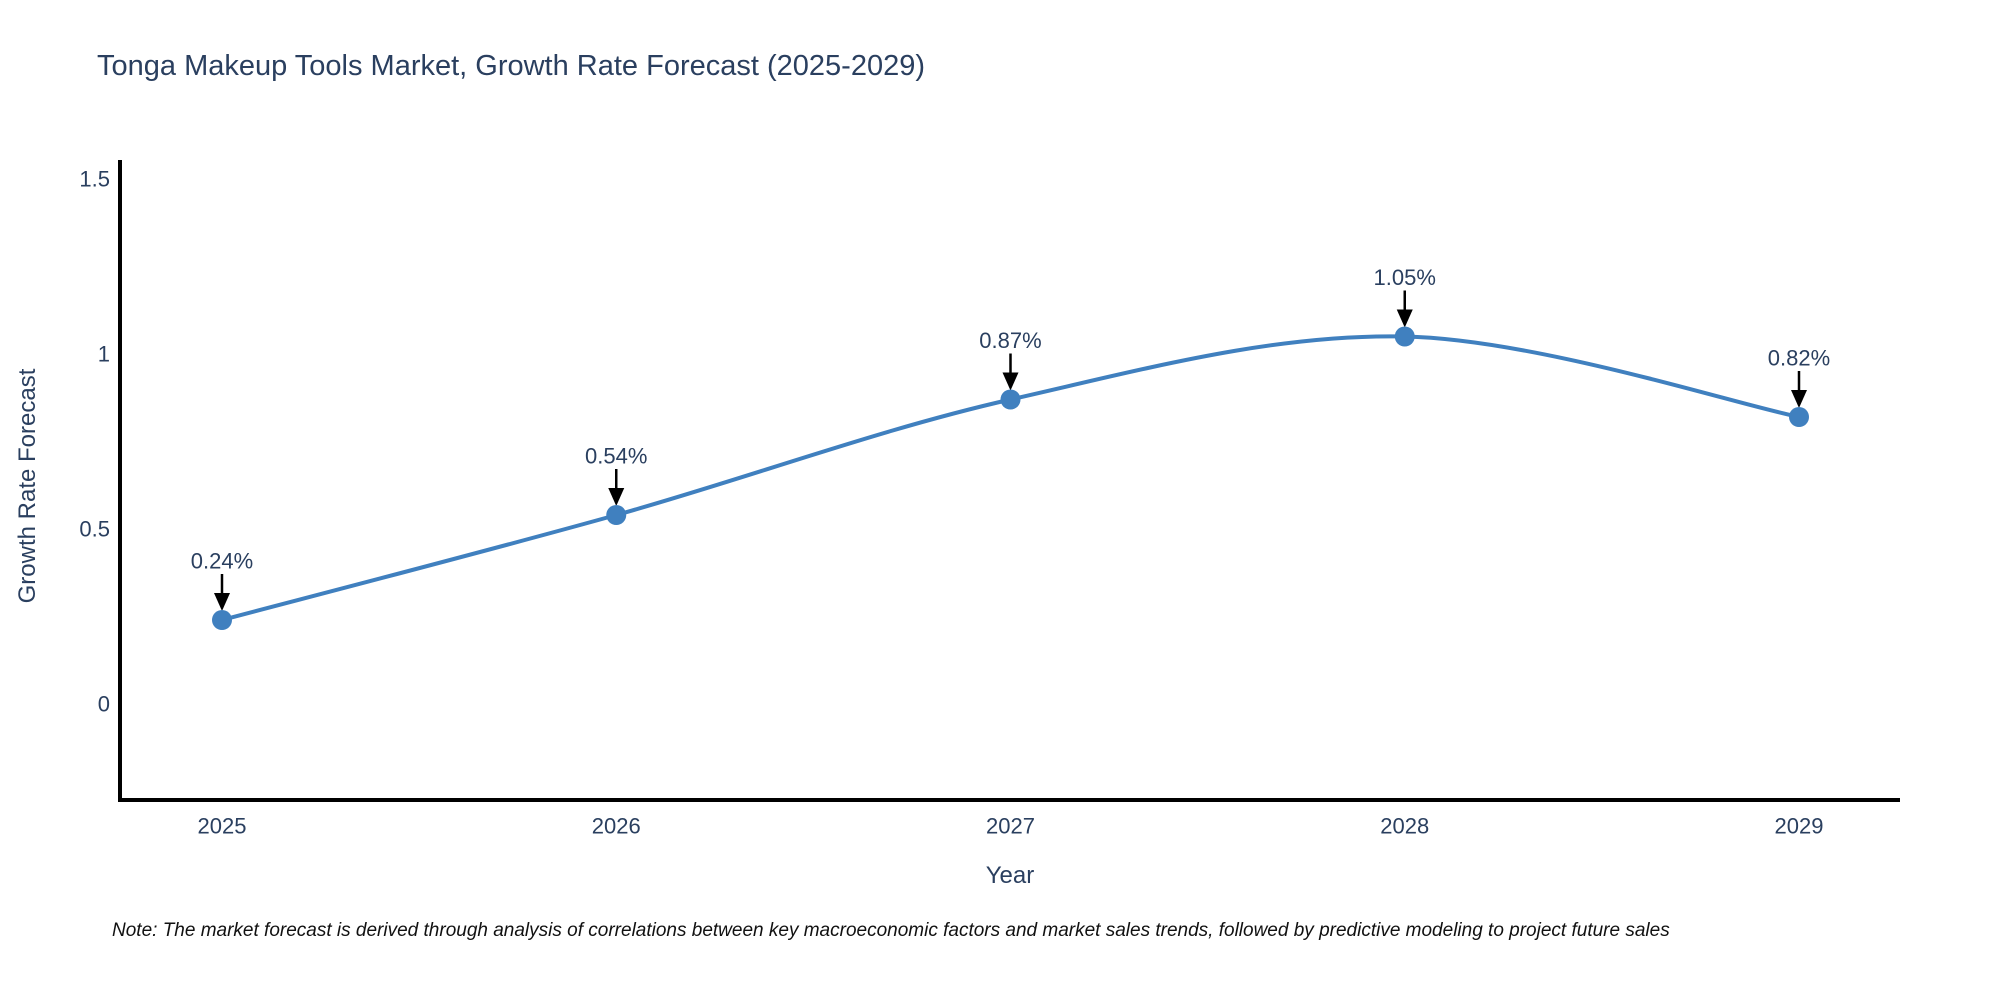 Image resolution: width=2000 pixels, height=1000 pixels. I want to click on data-point-label: 0.87%, so click(1010, 340).